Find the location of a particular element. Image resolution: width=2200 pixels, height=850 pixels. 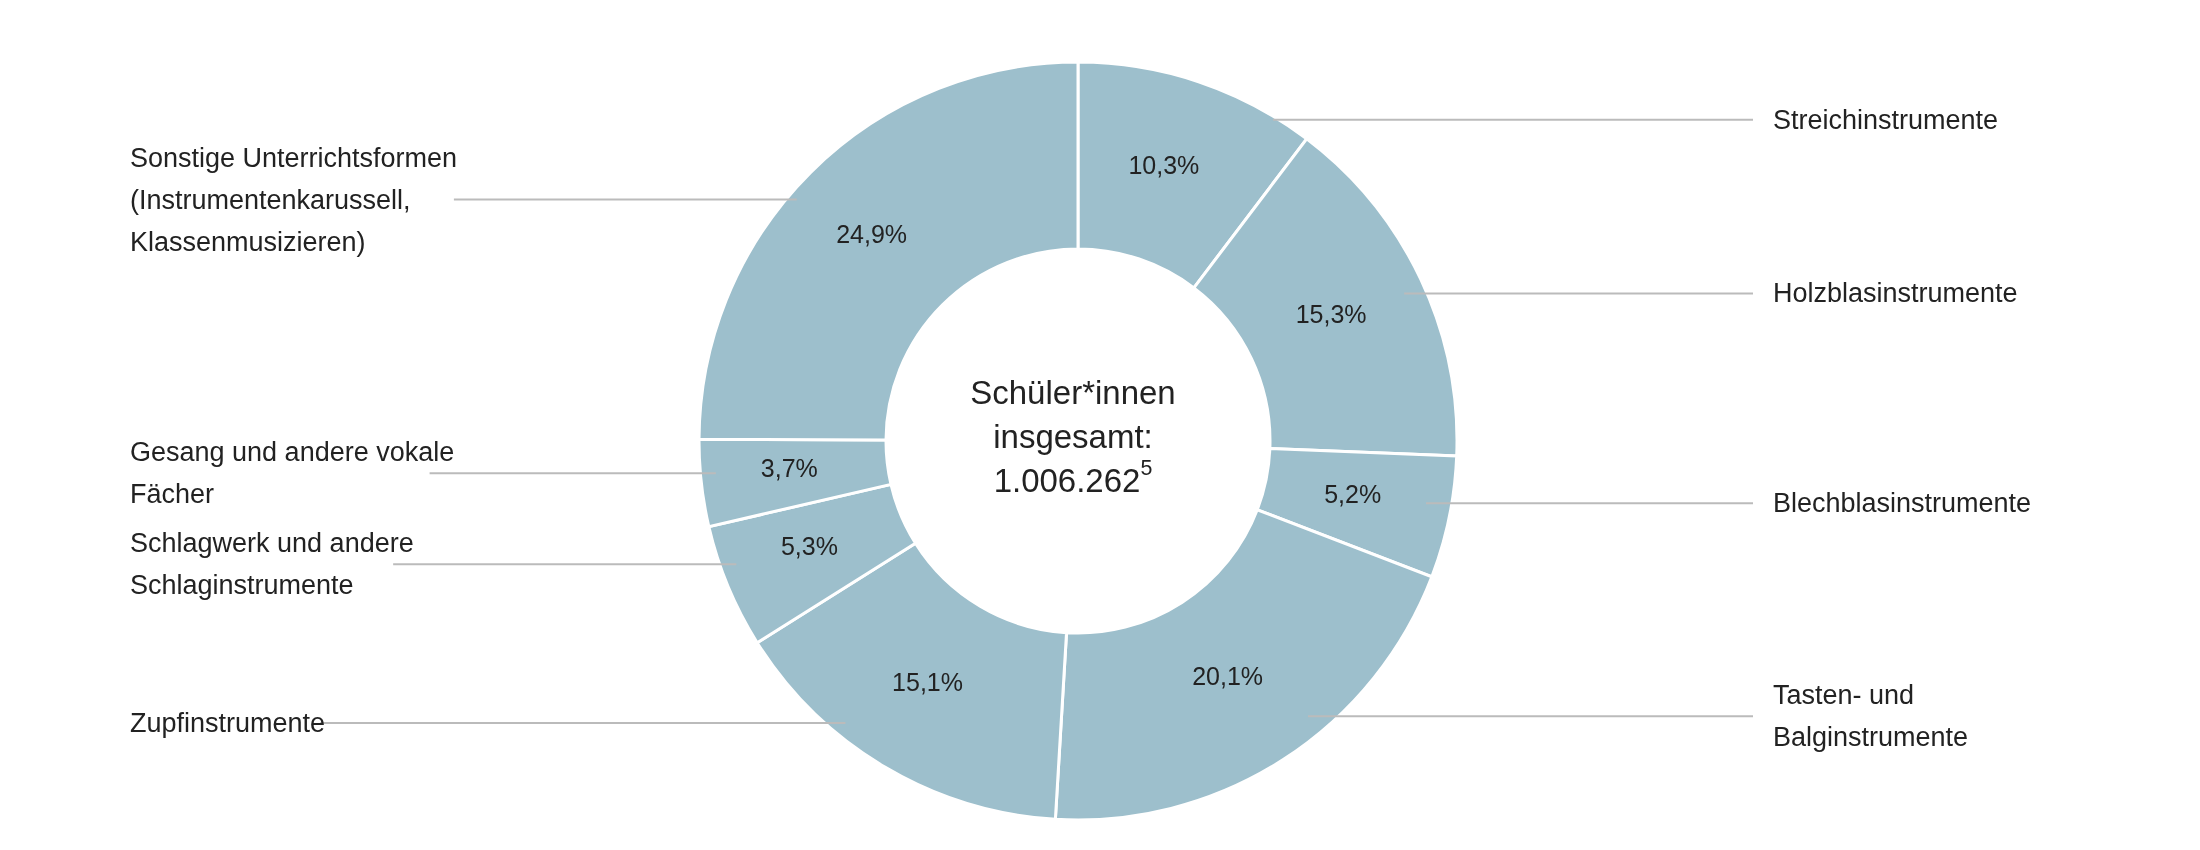

slice-label: Tasten- und Balginstrumente is located at coordinates (1871, 716).